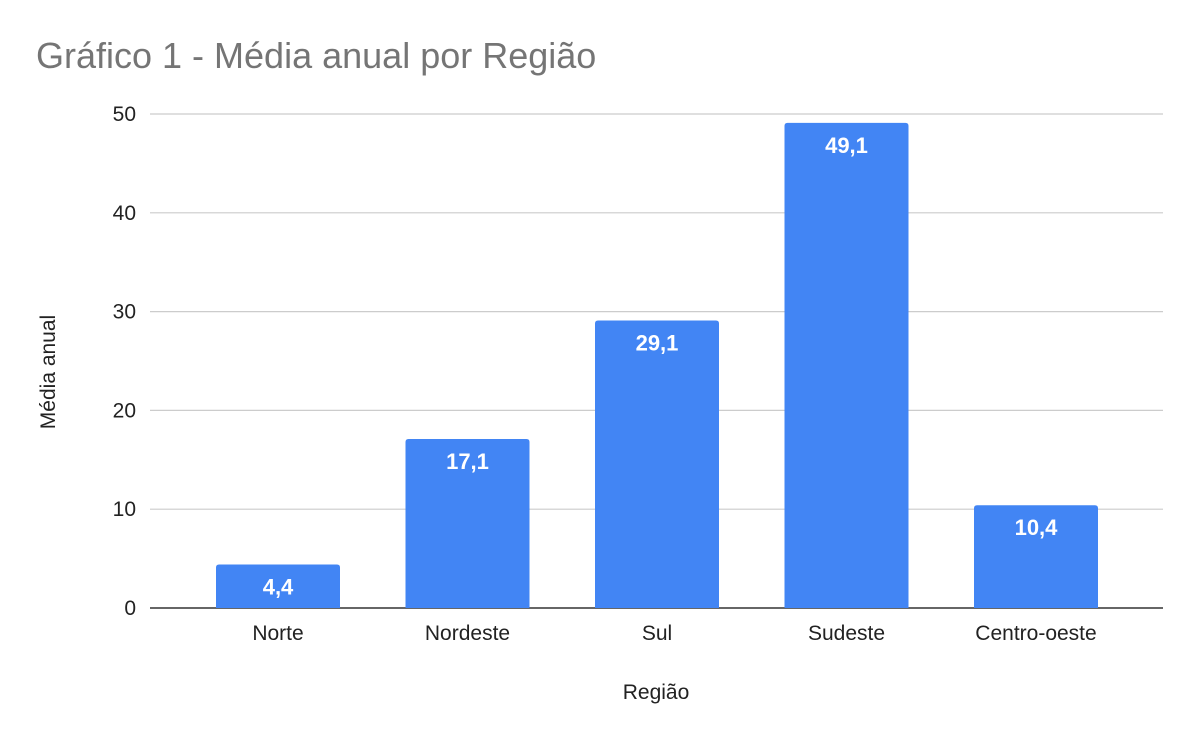 This screenshot has width=1200, height=742. Describe the element at coordinates (657, 633) in the screenshot. I see `x-tick-label: Sul` at that location.